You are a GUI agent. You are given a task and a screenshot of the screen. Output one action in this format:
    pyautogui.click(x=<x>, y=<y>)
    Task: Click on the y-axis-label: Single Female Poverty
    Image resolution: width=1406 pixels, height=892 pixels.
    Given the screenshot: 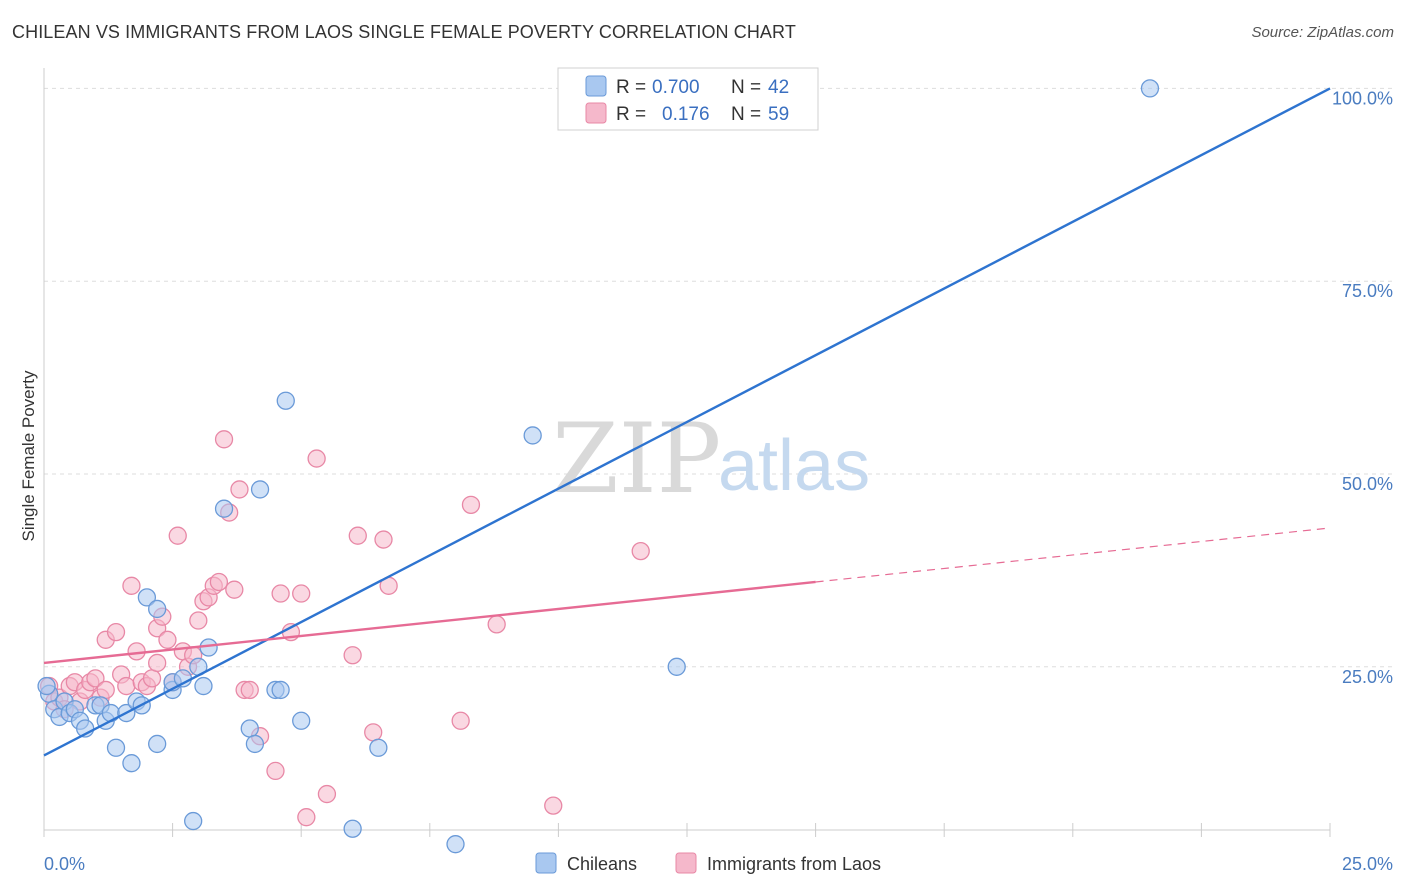 What is the action you would take?
    pyautogui.click(x=28, y=456)
    